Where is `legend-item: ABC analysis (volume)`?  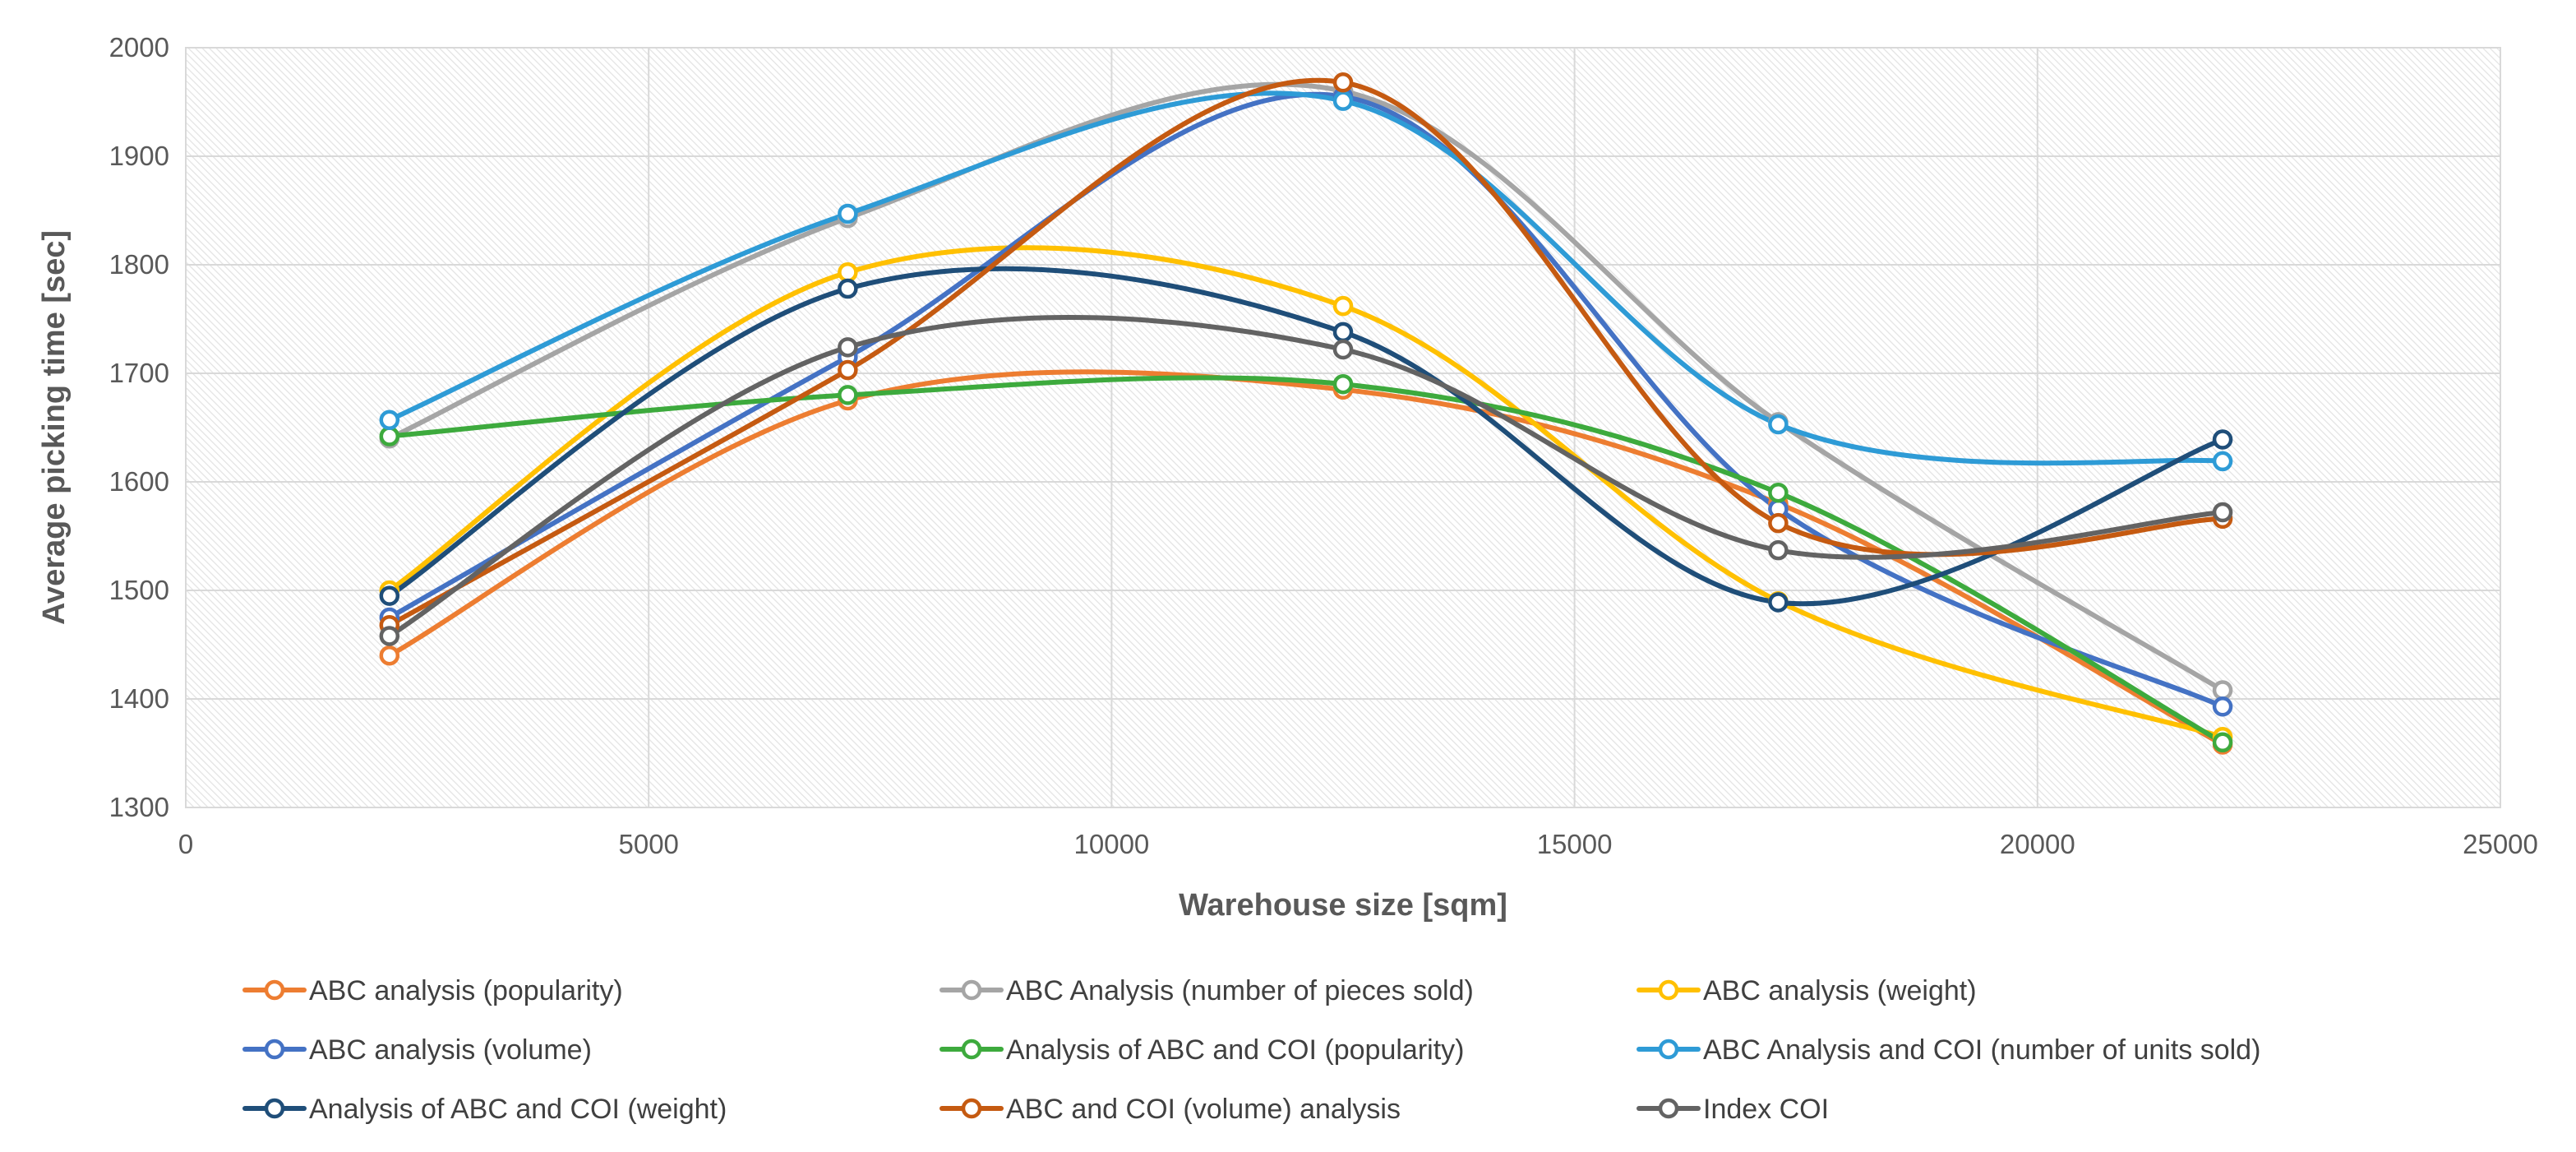 legend-item: ABC analysis (volume) is located at coordinates (417, 1050).